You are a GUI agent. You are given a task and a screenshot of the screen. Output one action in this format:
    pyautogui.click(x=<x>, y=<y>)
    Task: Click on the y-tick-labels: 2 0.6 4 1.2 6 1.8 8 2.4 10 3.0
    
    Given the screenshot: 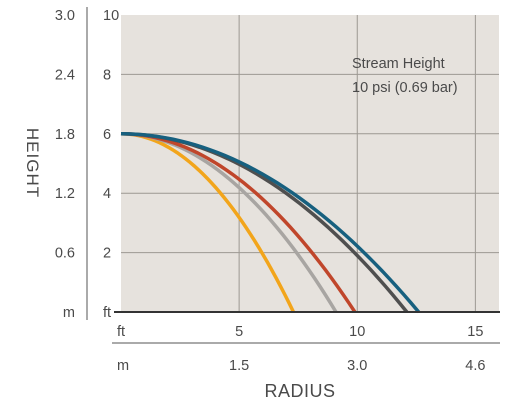 What is the action you would take?
    pyautogui.click(x=87, y=135)
    